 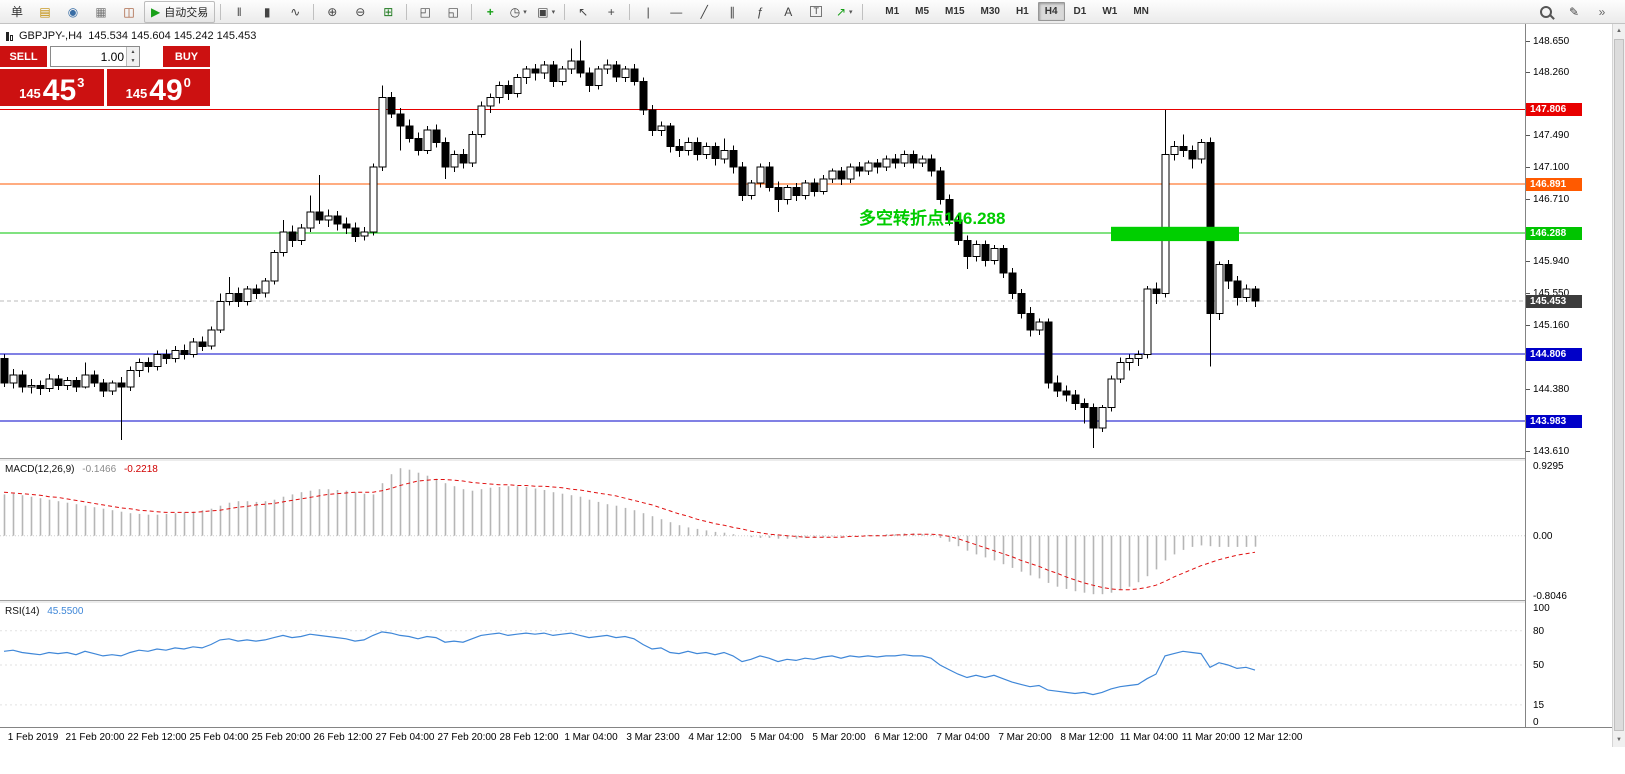 I want to click on rsi-axis-label: 0, so click(x=1536, y=722).